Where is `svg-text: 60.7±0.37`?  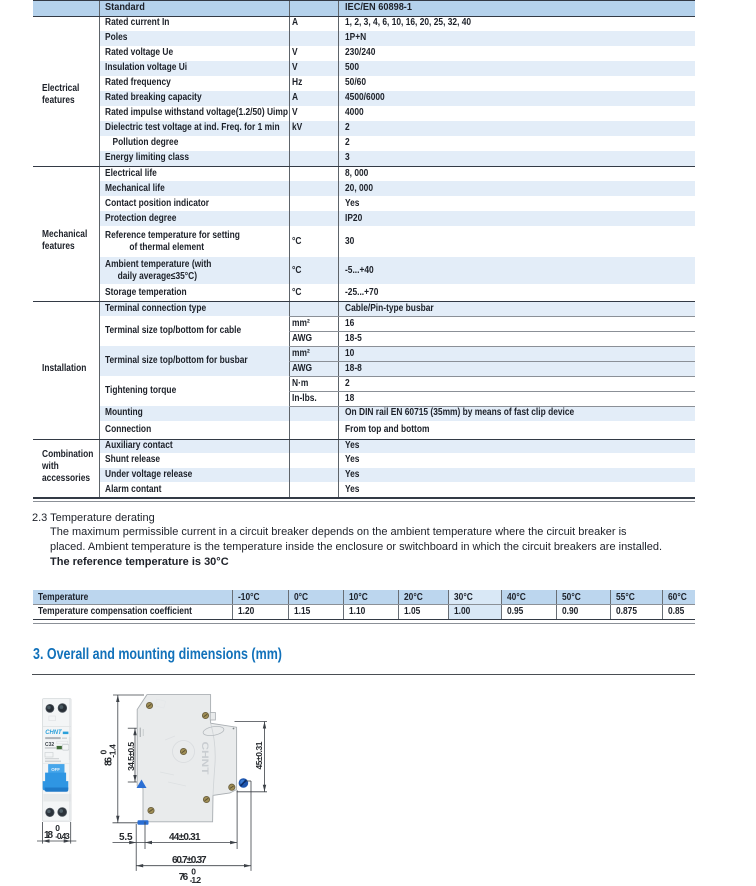 svg-text: 60.7±0.37 is located at coordinates (189, 860).